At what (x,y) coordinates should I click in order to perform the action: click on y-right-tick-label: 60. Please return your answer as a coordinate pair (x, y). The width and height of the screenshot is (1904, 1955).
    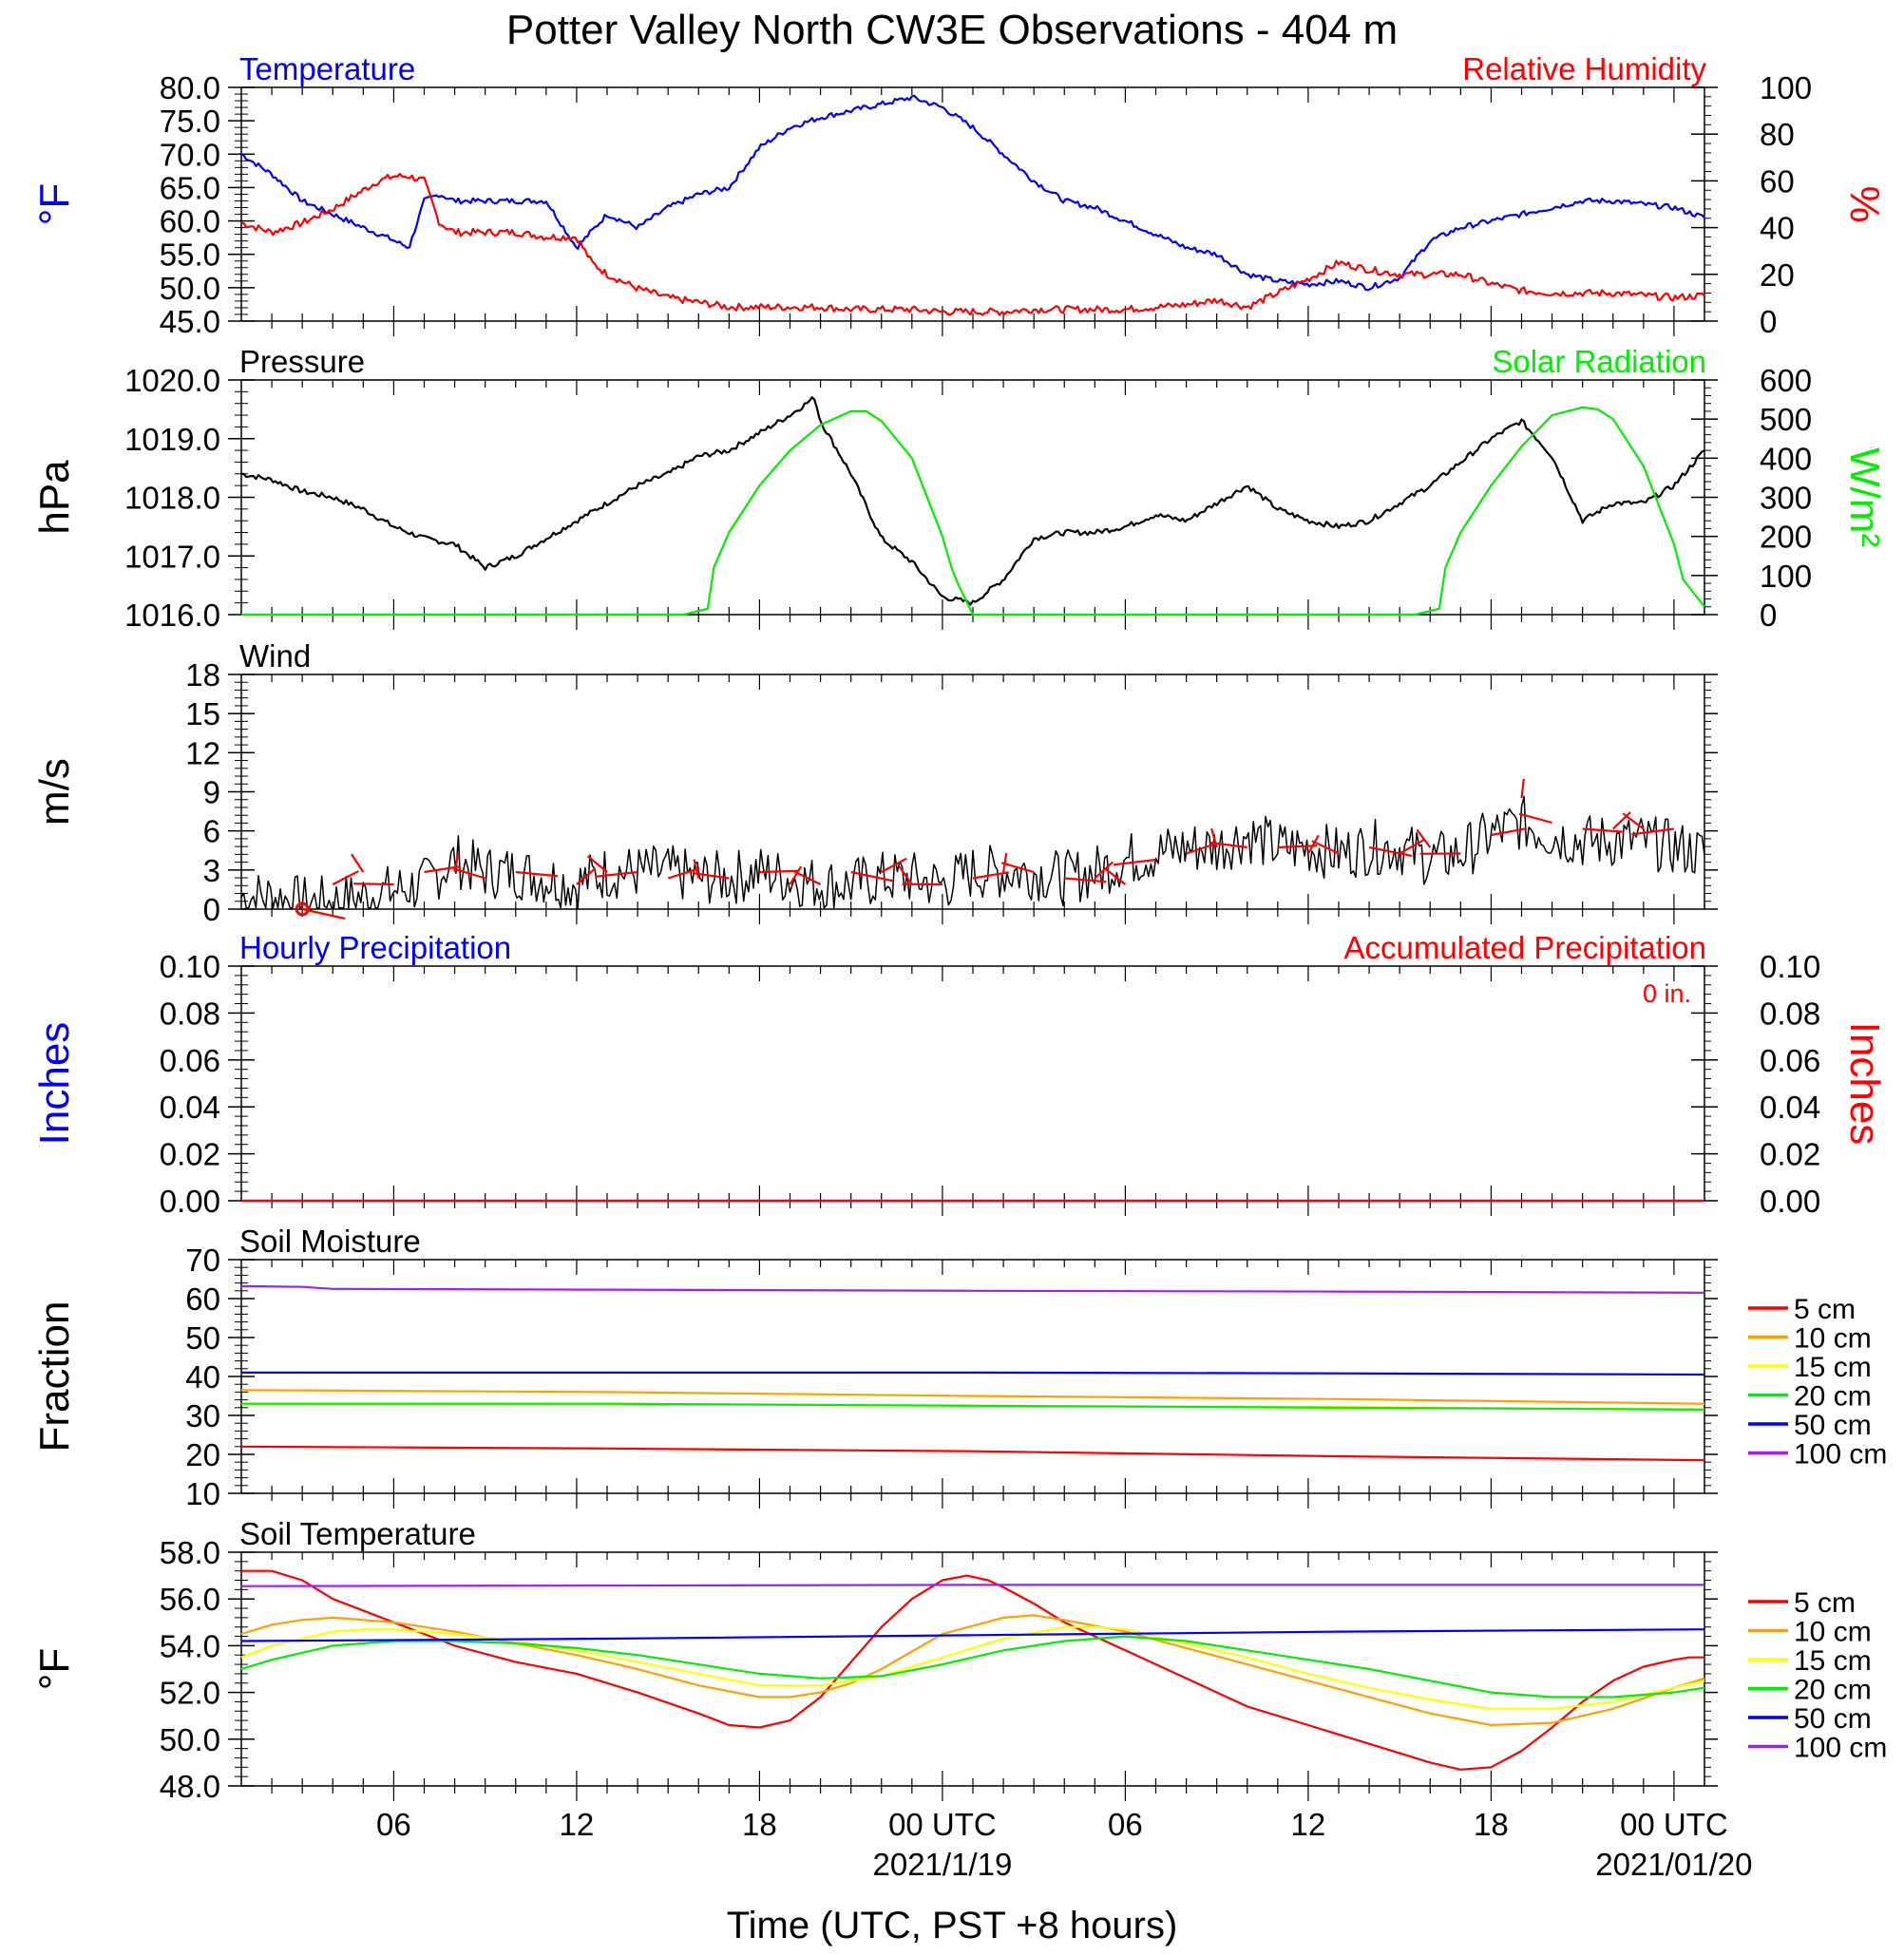
    Looking at the image, I should click on (1778, 181).